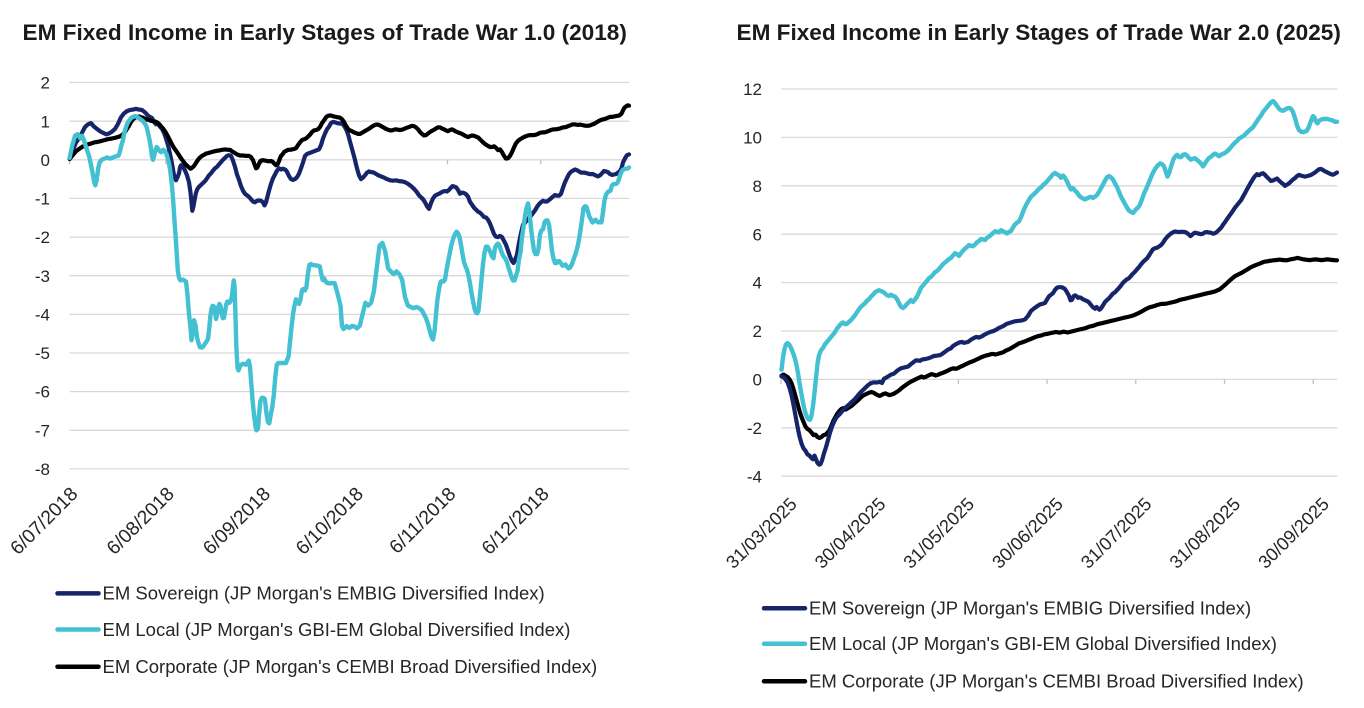 This screenshot has height=708, width=1364. I want to click on svg-text: -7, so click(42, 430).